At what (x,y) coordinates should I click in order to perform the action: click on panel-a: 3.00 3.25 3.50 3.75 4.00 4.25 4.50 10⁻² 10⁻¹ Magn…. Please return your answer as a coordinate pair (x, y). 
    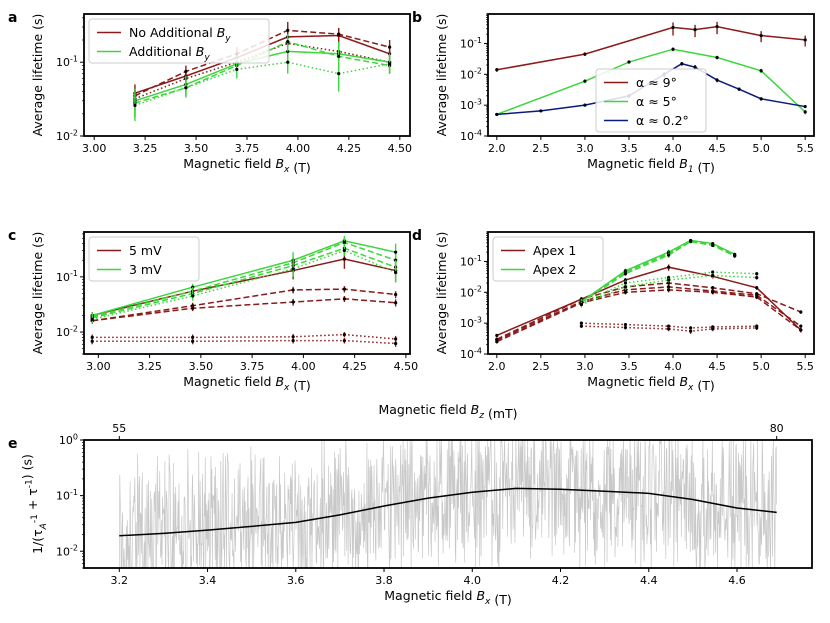
    Looking at the image, I should click on (210, 92).